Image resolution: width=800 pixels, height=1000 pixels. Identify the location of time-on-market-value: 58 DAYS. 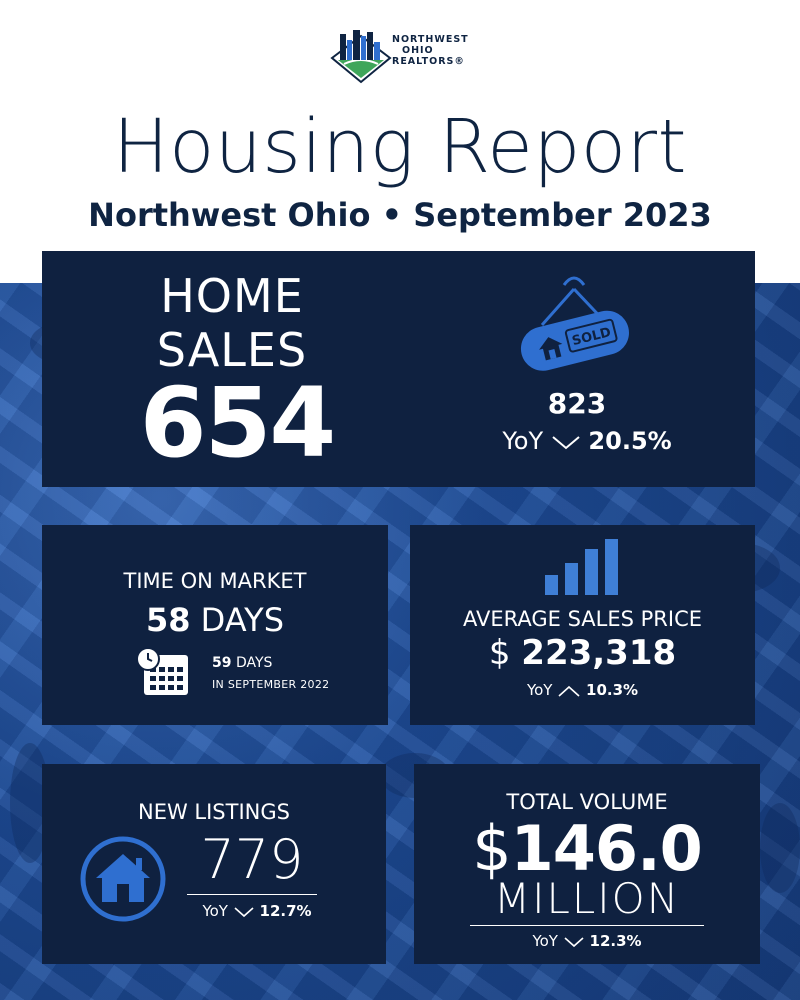
(215, 620).